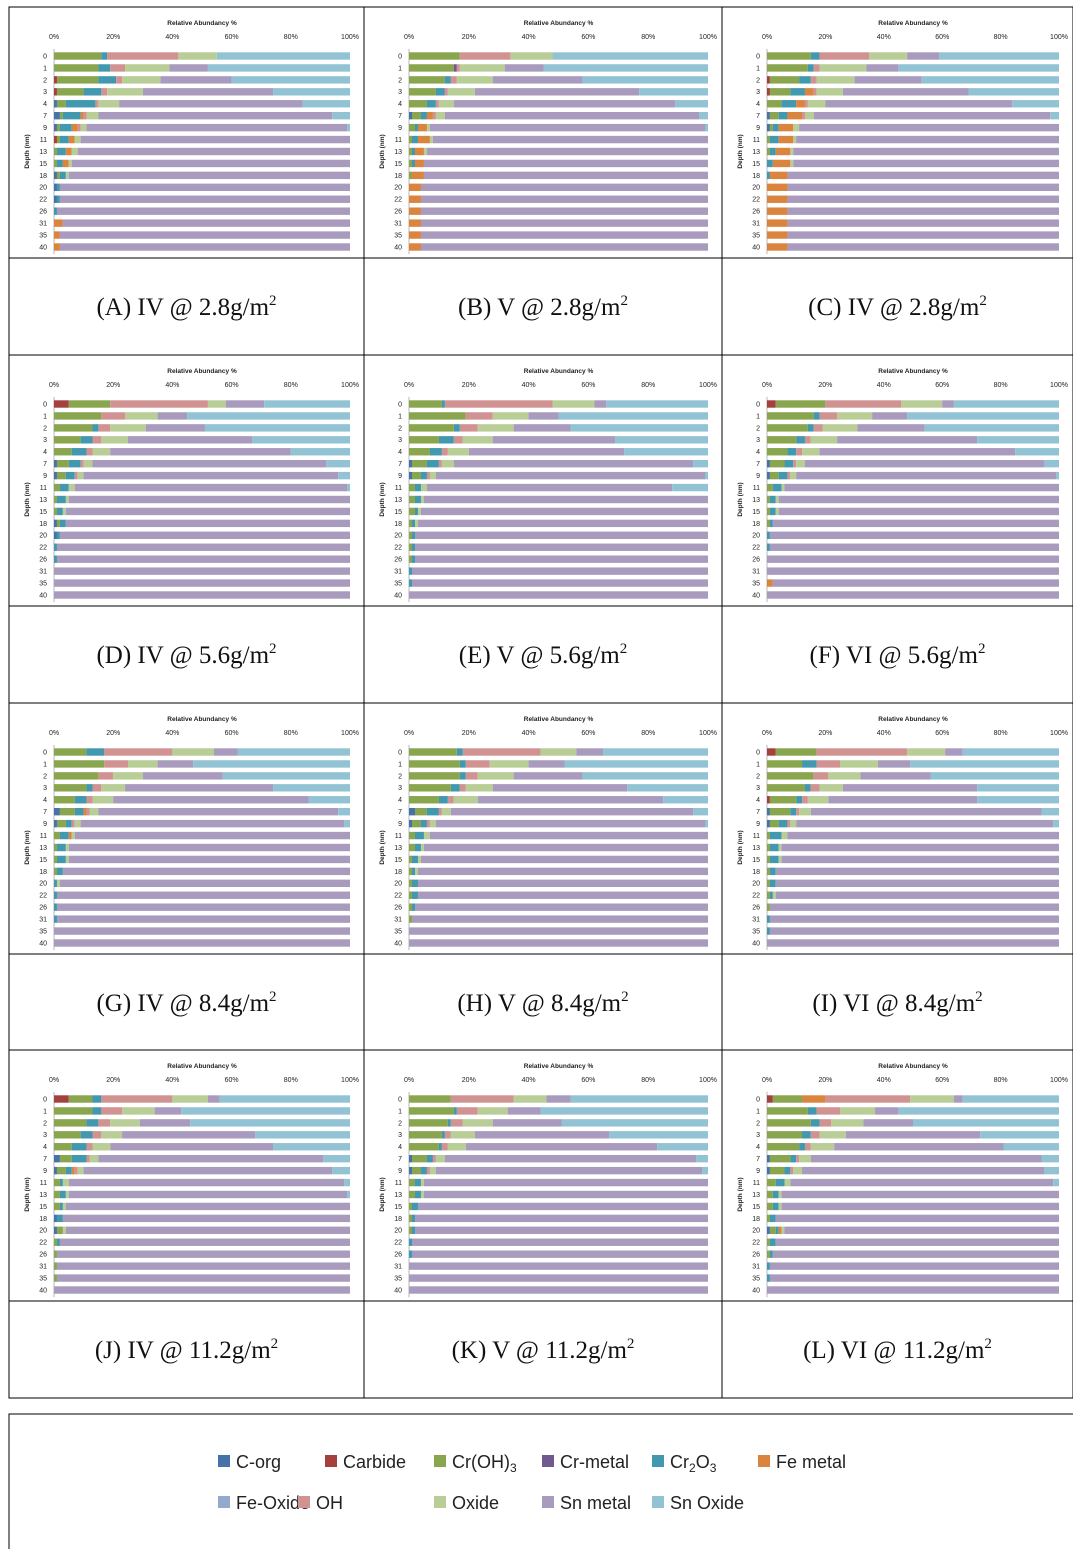 The height and width of the screenshot is (1549, 1073). Describe the element at coordinates (897, 1003) in the screenshot. I see `panel-caption: (I) VI @ 8.4g/m2` at that location.